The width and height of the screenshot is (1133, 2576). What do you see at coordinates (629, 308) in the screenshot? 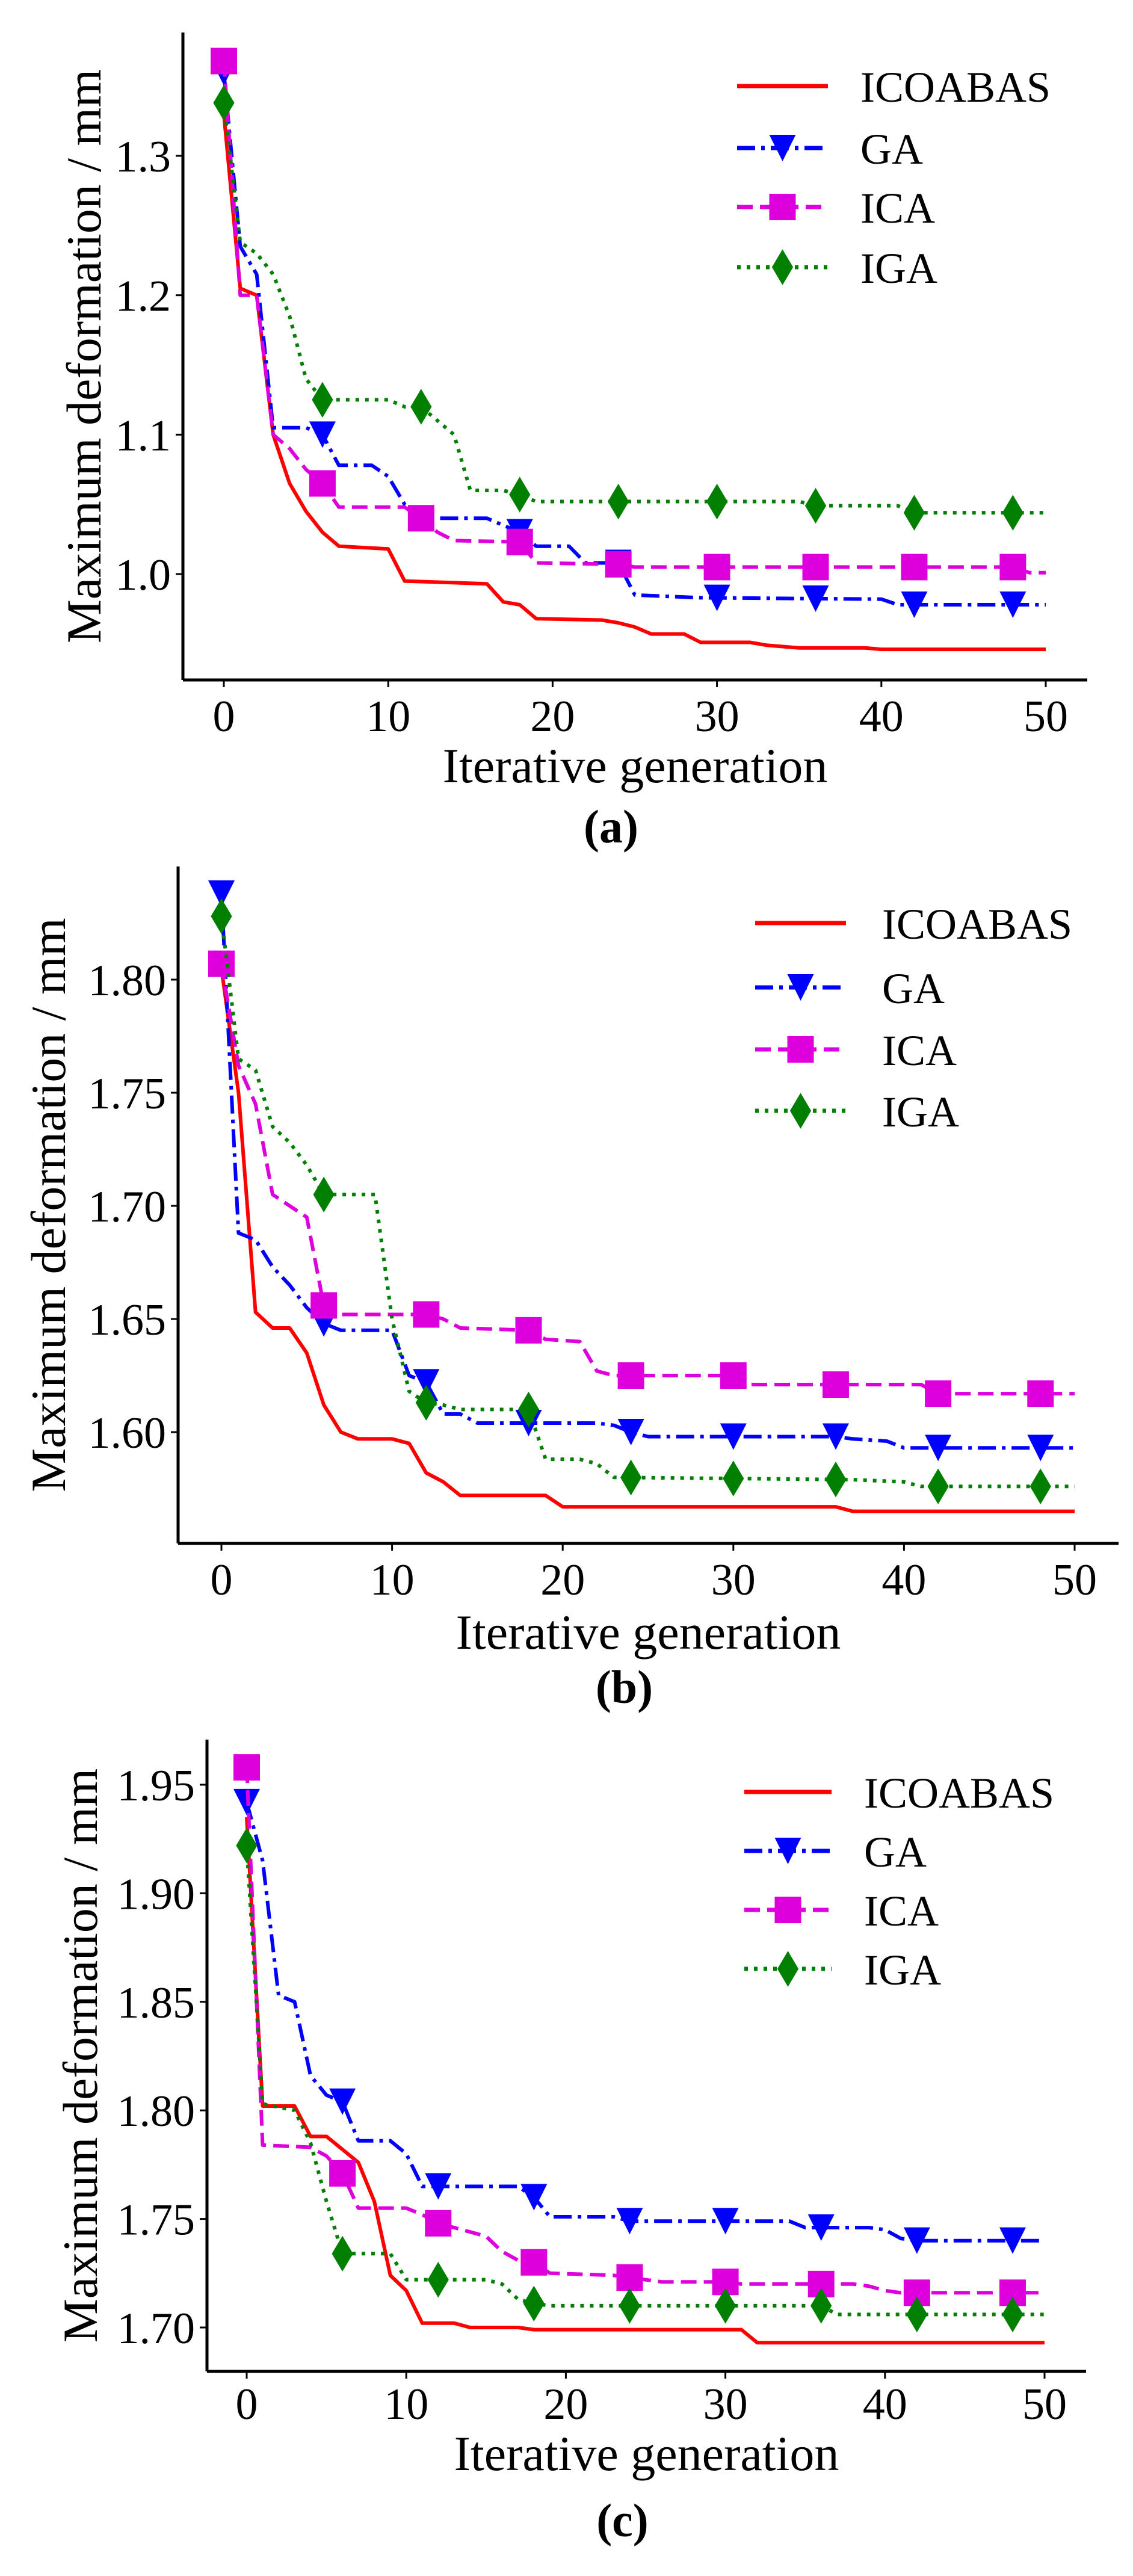
I see `series-iga` at bounding box center [629, 308].